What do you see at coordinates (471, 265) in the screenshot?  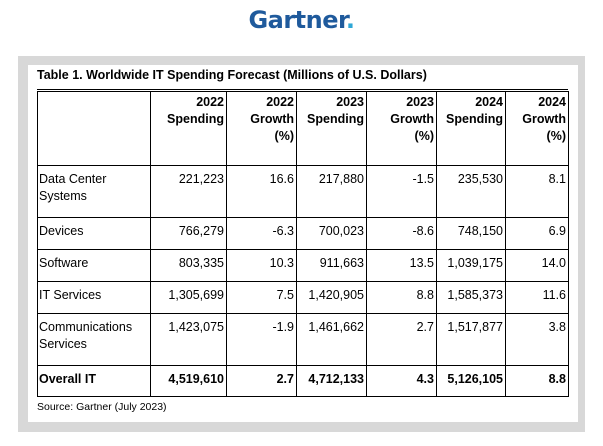 I see `cell-2024-spending: 1,039,175` at bounding box center [471, 265].